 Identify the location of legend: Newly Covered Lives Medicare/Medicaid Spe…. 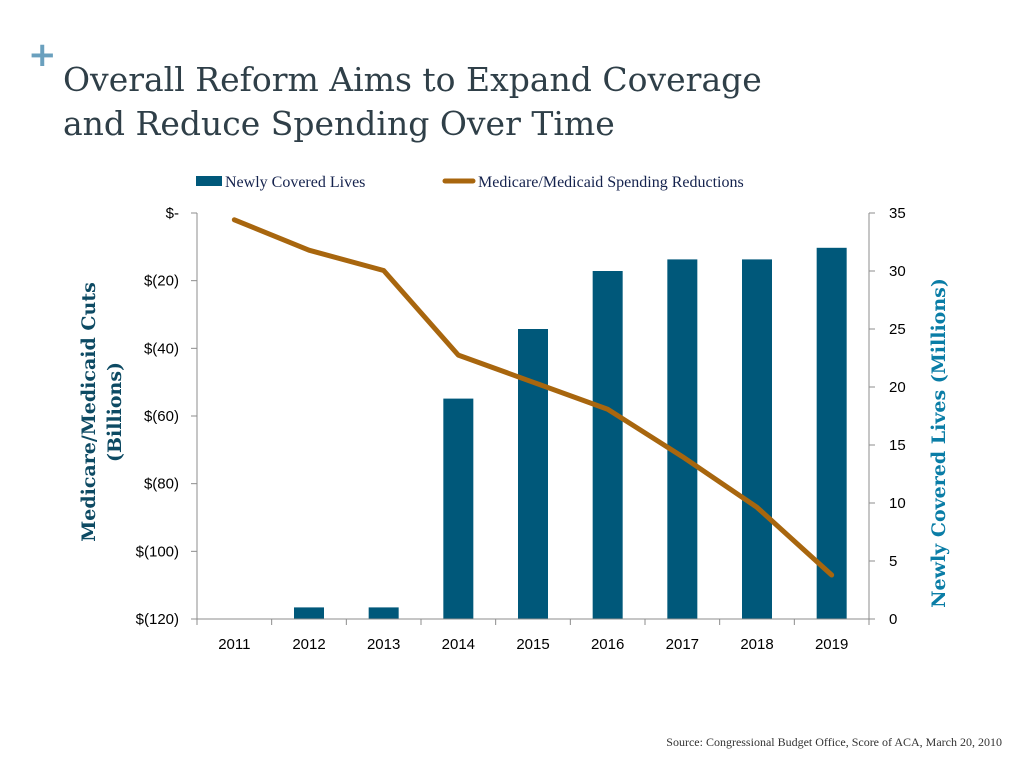
(470, 182).